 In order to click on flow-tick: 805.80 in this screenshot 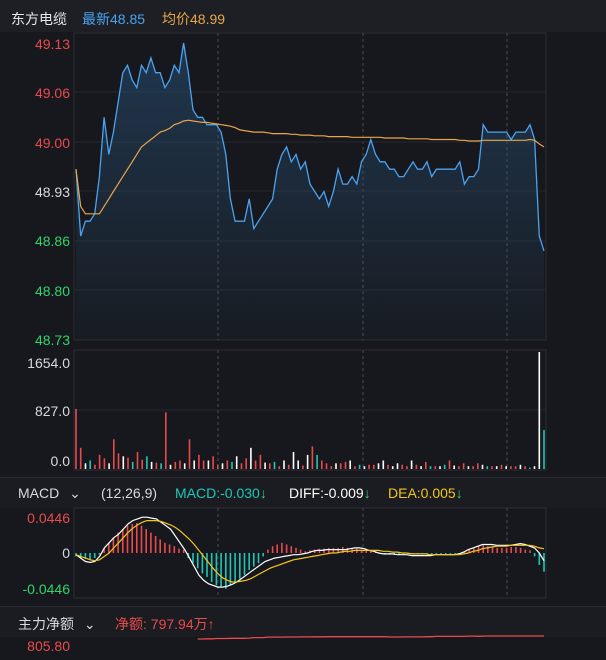, I will do `click(48, 646)`.